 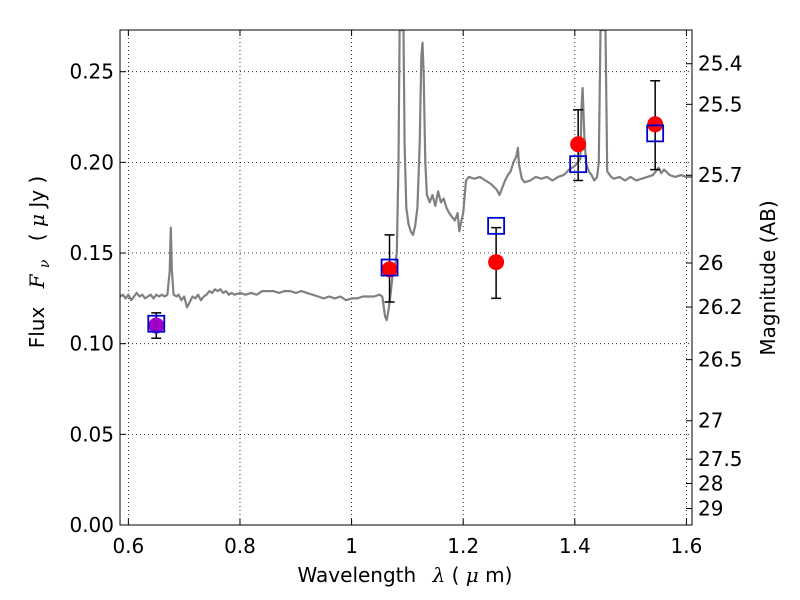 I want to click on y-axis-title-symbol: F, so click(x=37, y=281).